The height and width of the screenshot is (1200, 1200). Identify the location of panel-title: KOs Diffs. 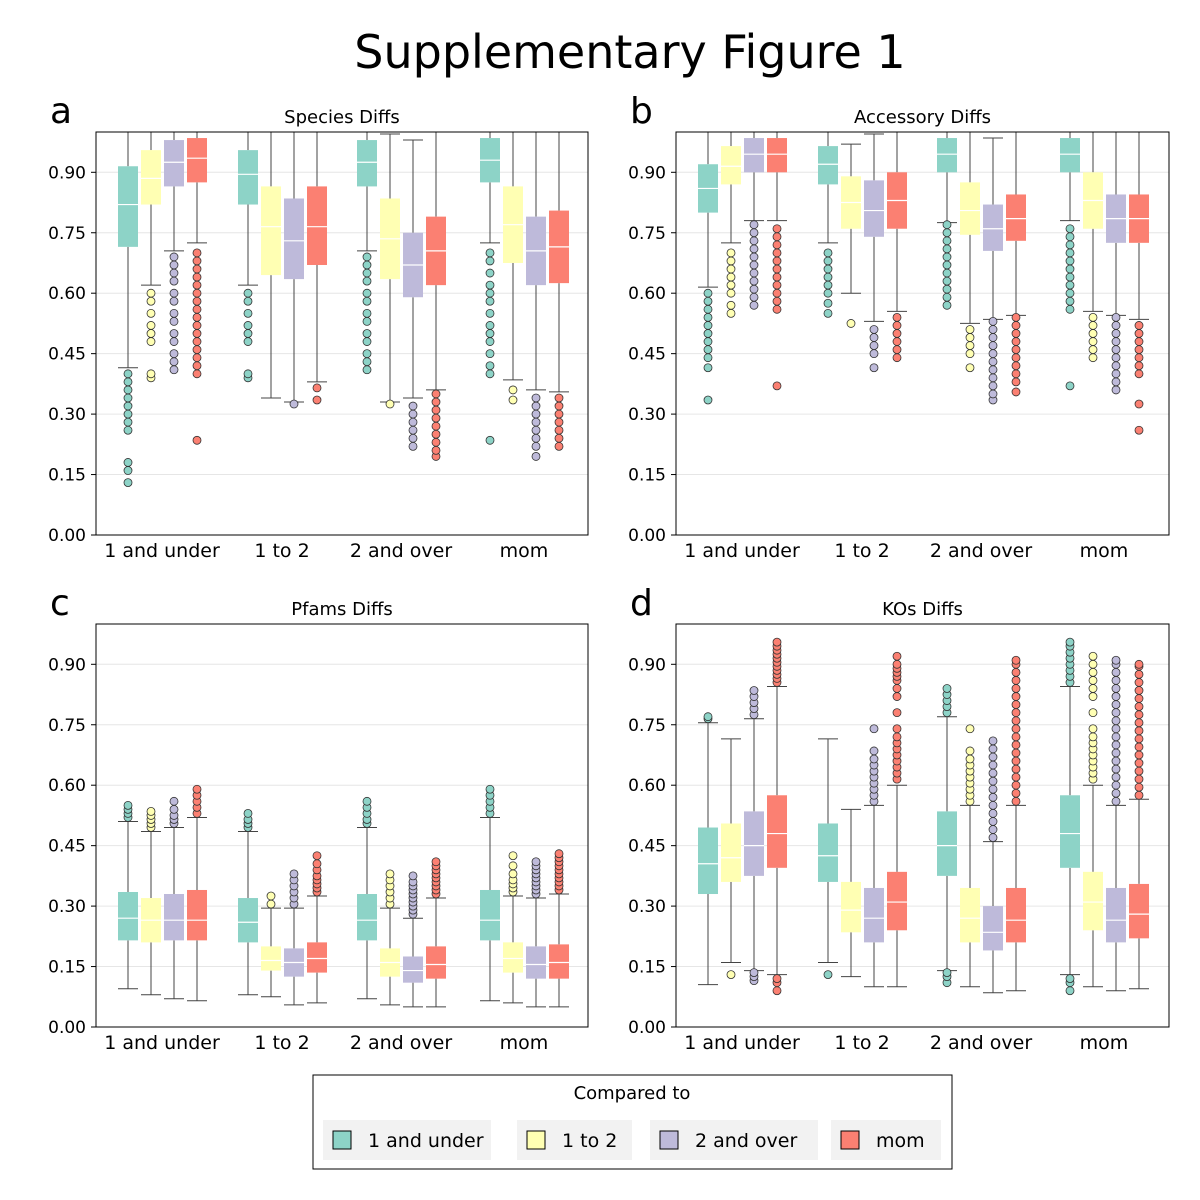
(922, 609).